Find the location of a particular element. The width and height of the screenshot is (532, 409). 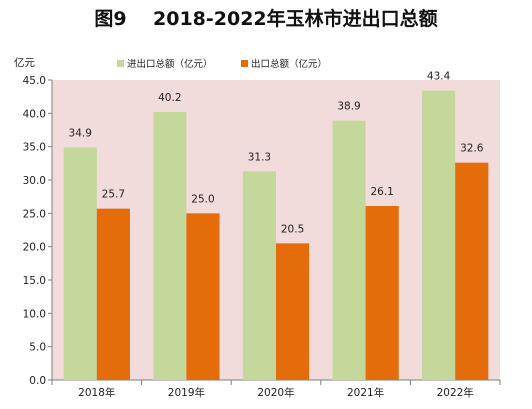

chart-title: 图9 2018-2022年玉林市进出口总额 is located at coordinates (266, 19).